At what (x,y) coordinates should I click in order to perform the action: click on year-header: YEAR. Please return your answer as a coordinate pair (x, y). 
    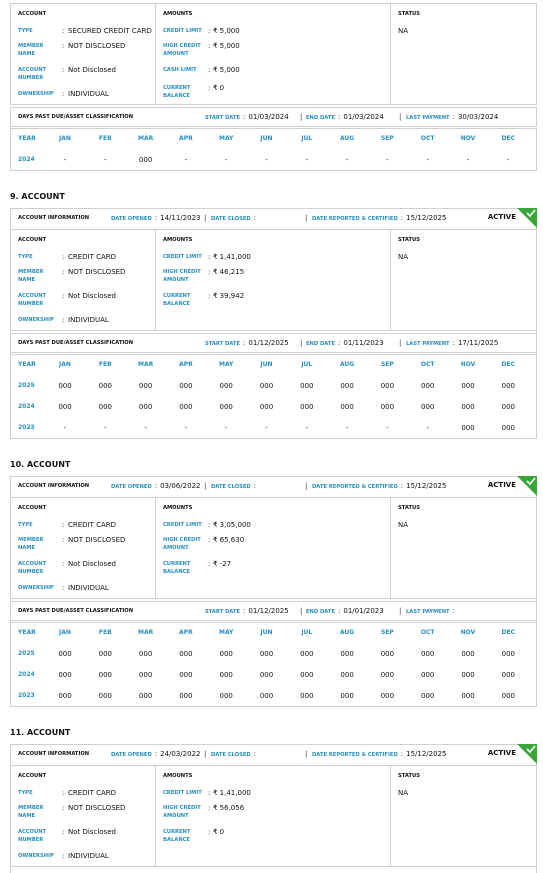
    Looking at the image, I should click on (27, 364).